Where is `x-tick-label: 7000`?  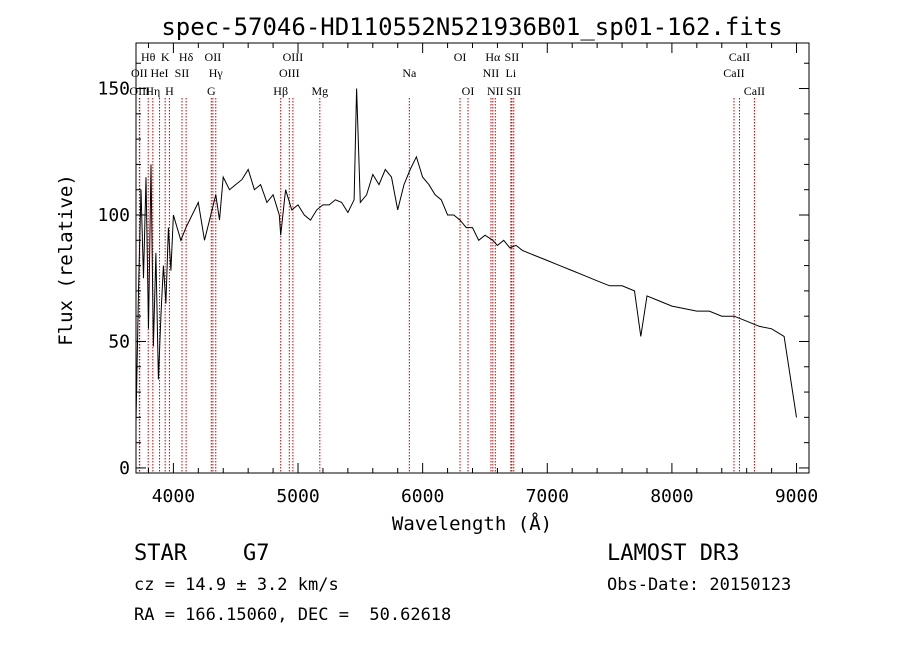 x-tick-label: 7000 is located at coordinates (547, 496).